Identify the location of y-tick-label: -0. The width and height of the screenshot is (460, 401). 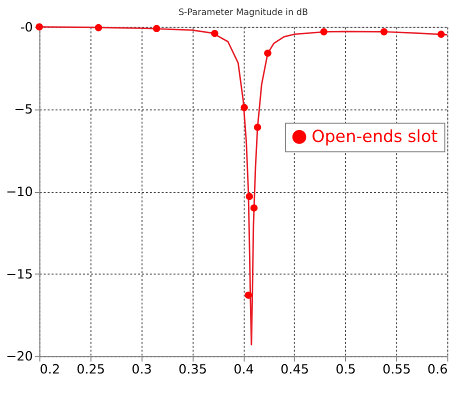
(26, 28).